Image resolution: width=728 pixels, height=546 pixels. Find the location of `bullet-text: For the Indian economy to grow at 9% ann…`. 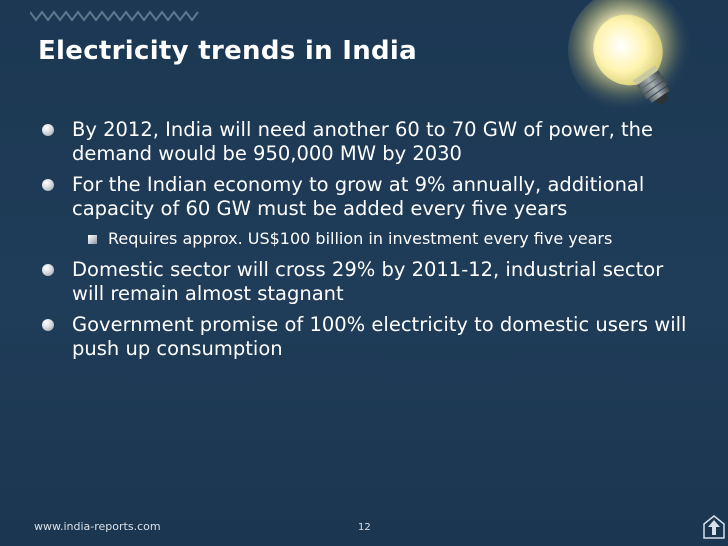

bullet-text: For the Indian economy to grow at 9% ann… is located at coordinates (358, 196).